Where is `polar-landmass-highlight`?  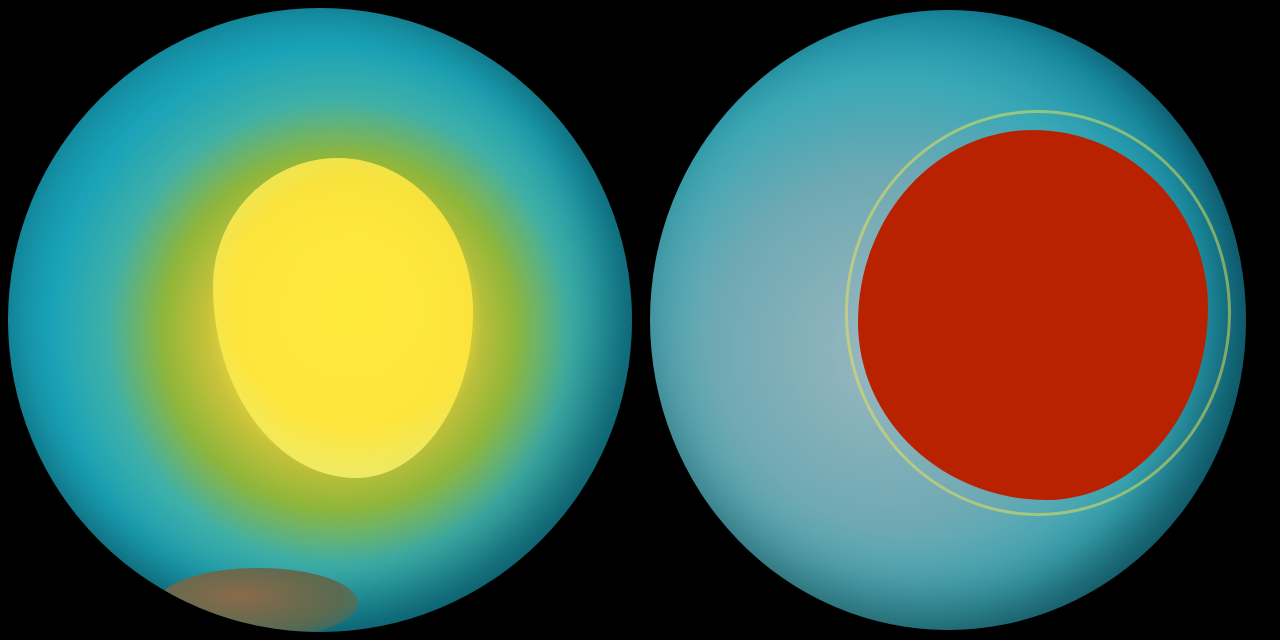 polar-landmass-highlight is located at coordinates (343, 318).